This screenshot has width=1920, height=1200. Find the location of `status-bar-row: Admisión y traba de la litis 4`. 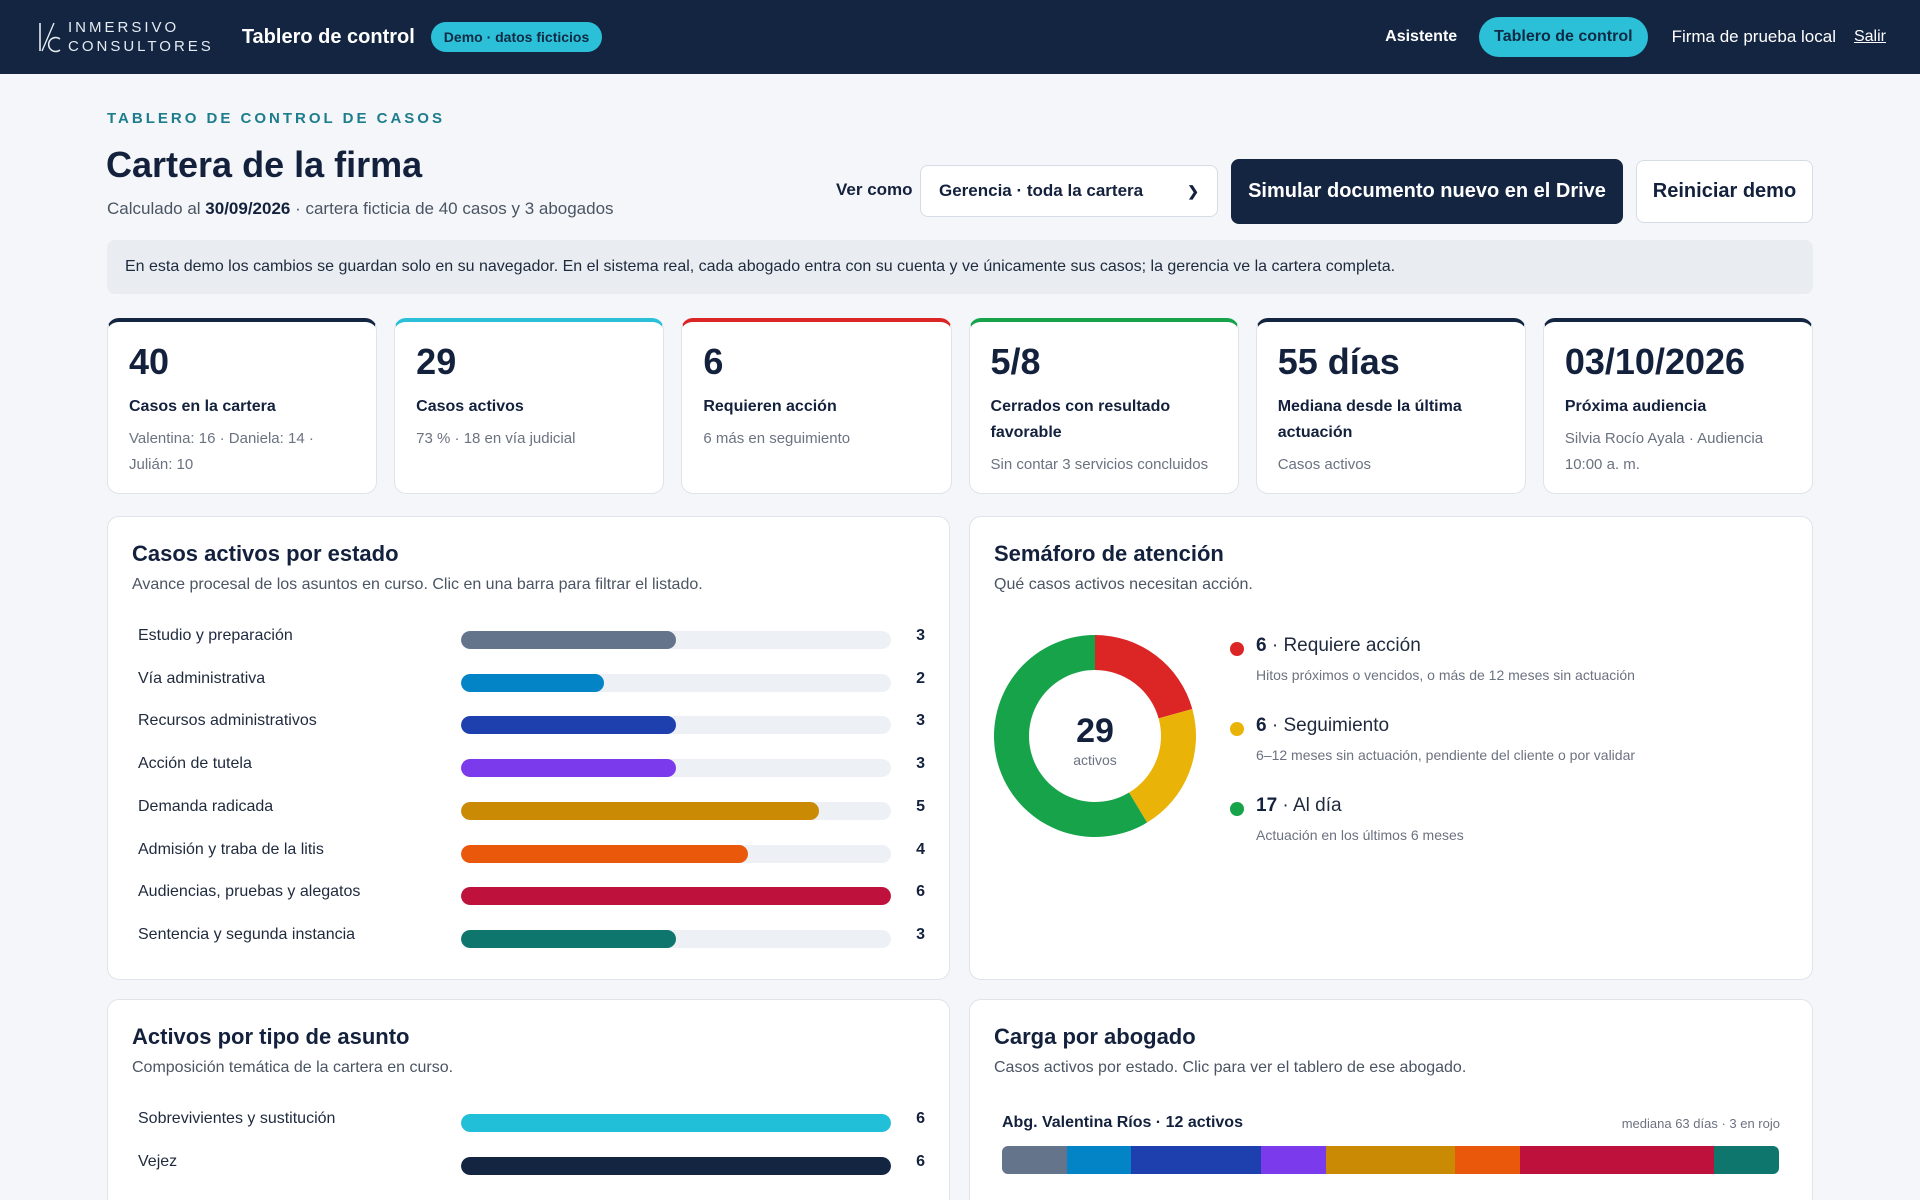

status-bar-row: Admisión y traba de la litis 4 is located at coordinates (531, 851).